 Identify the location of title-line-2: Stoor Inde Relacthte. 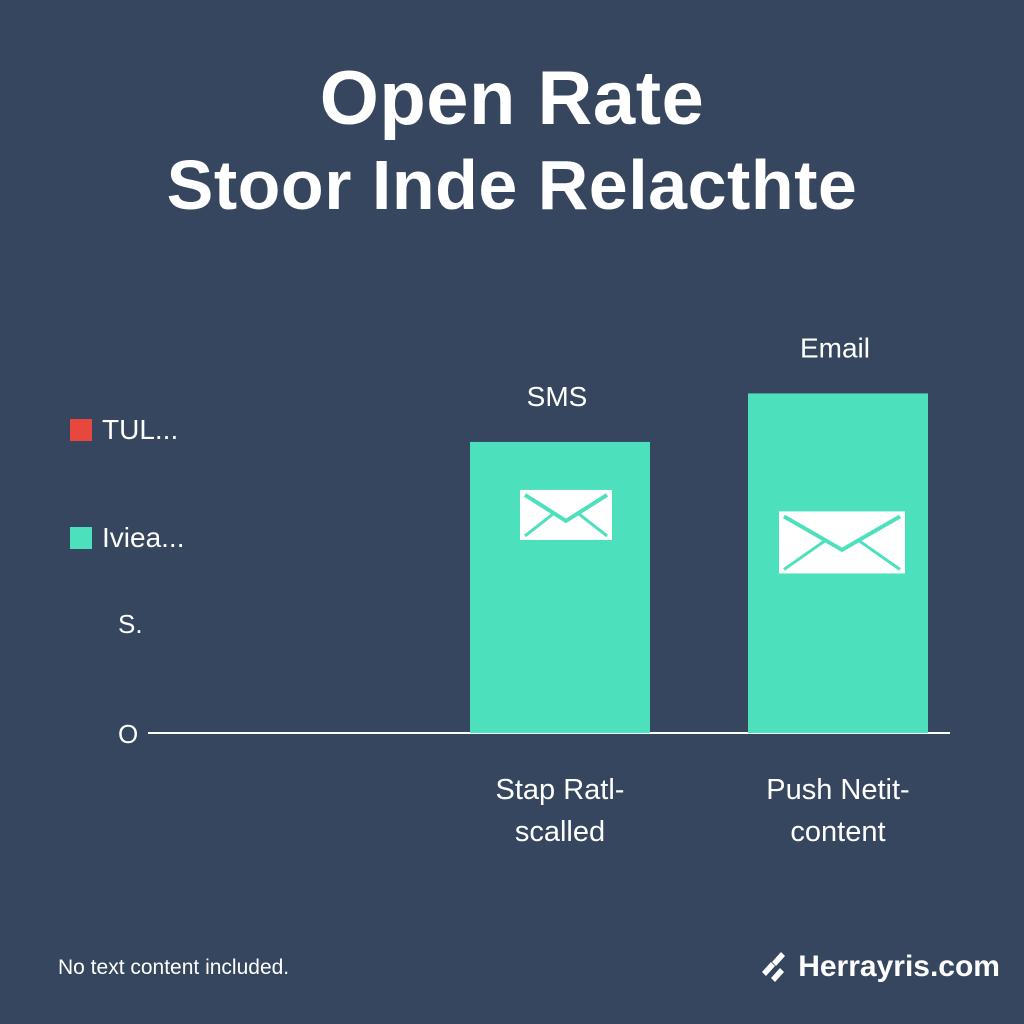
(512, 185).